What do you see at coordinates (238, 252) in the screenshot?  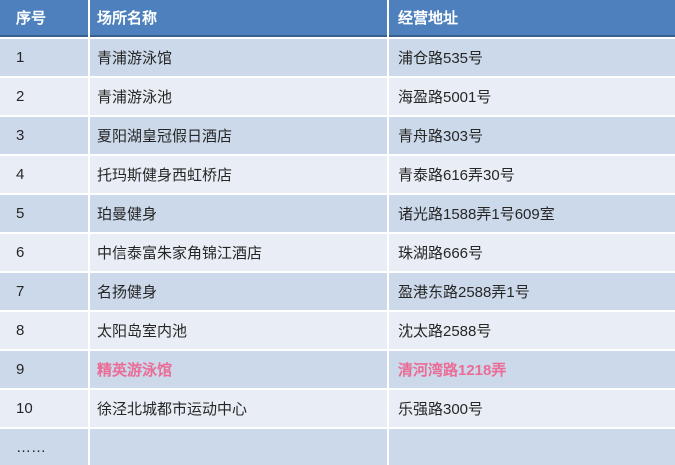 I see `cell-venue-name: 中信泰富朱家角锦江酒店` at bounding box center [238, 252].